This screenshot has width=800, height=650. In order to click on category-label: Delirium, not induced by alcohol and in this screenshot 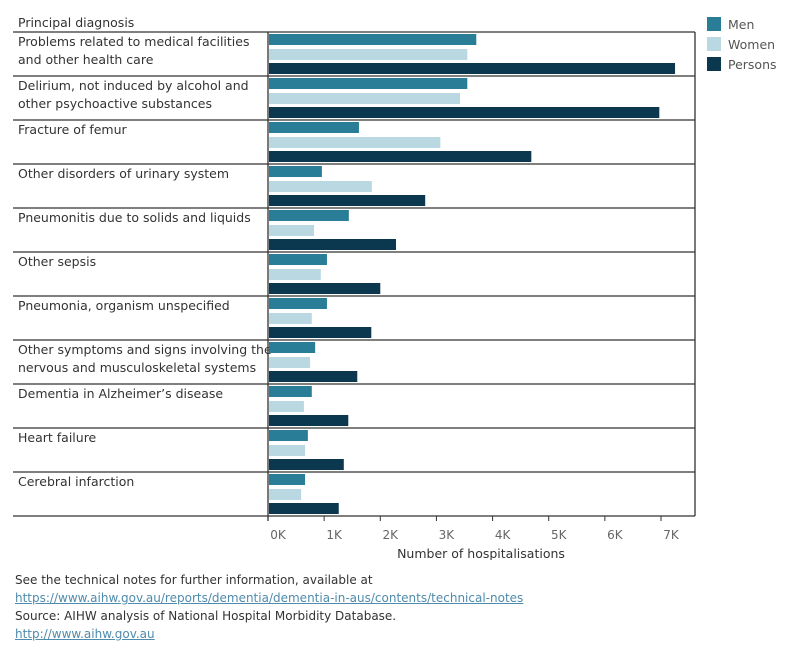, I will do `click(133, 85)`.